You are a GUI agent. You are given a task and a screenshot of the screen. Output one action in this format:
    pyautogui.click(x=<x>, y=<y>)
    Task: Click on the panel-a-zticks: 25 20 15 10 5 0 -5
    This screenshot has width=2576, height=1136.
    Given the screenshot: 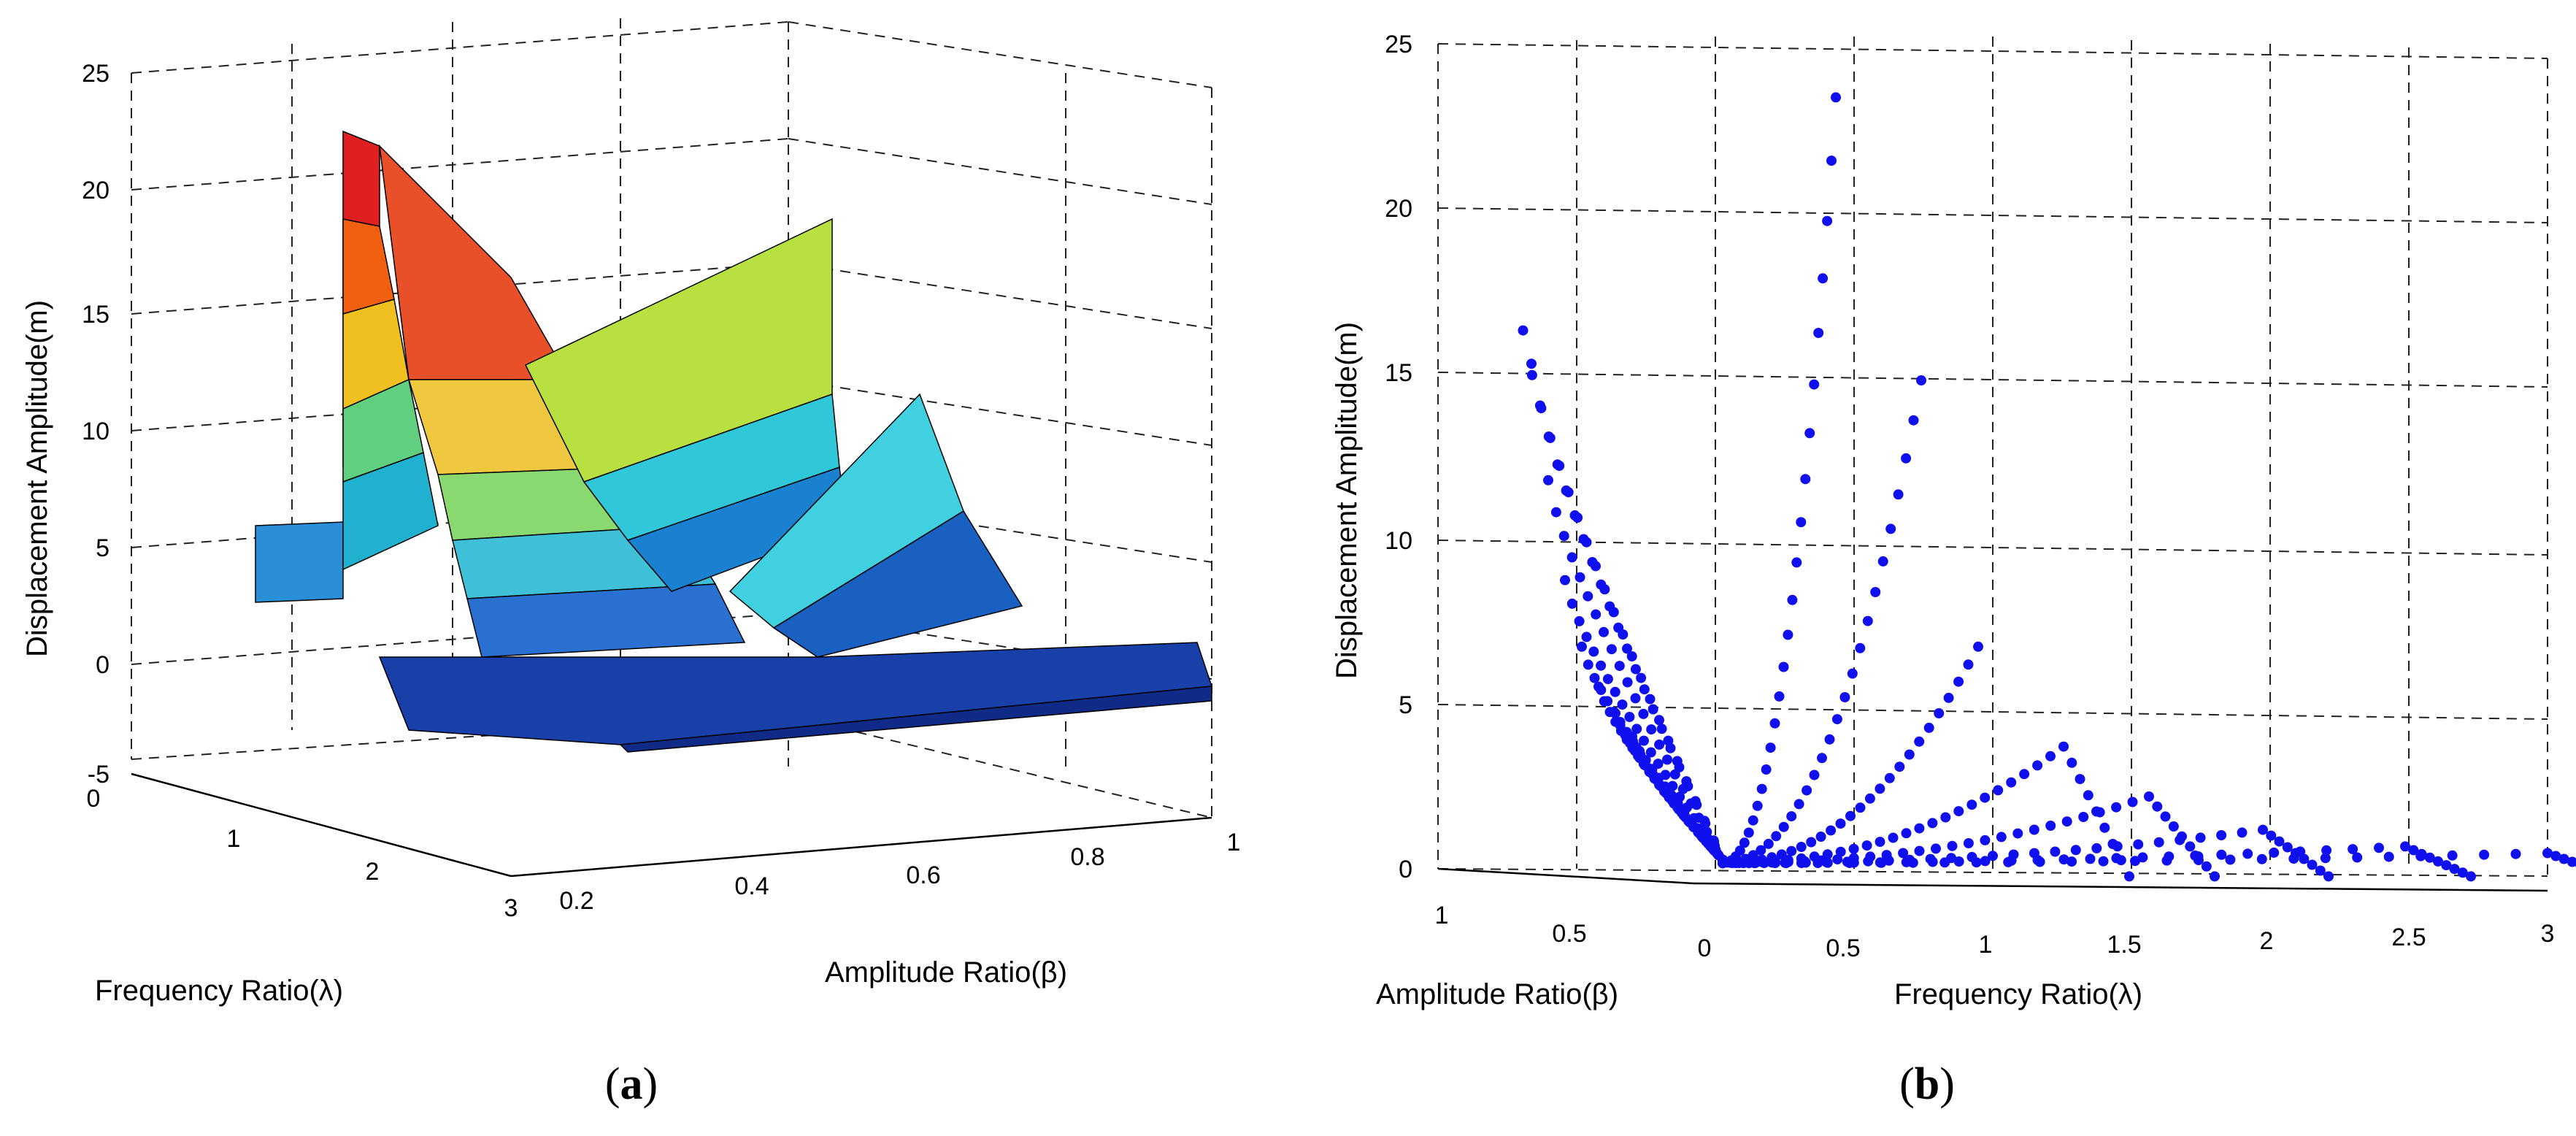 What is the action you would take?
    pyautogui.click(x=95, y=424)
    